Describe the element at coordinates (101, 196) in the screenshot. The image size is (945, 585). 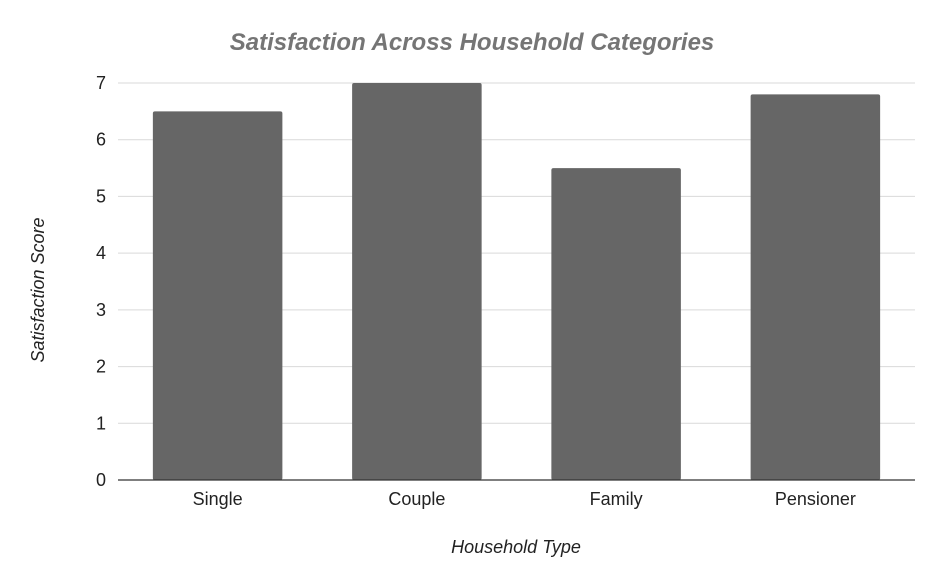
I see `y-tick-label: 5` at that location.